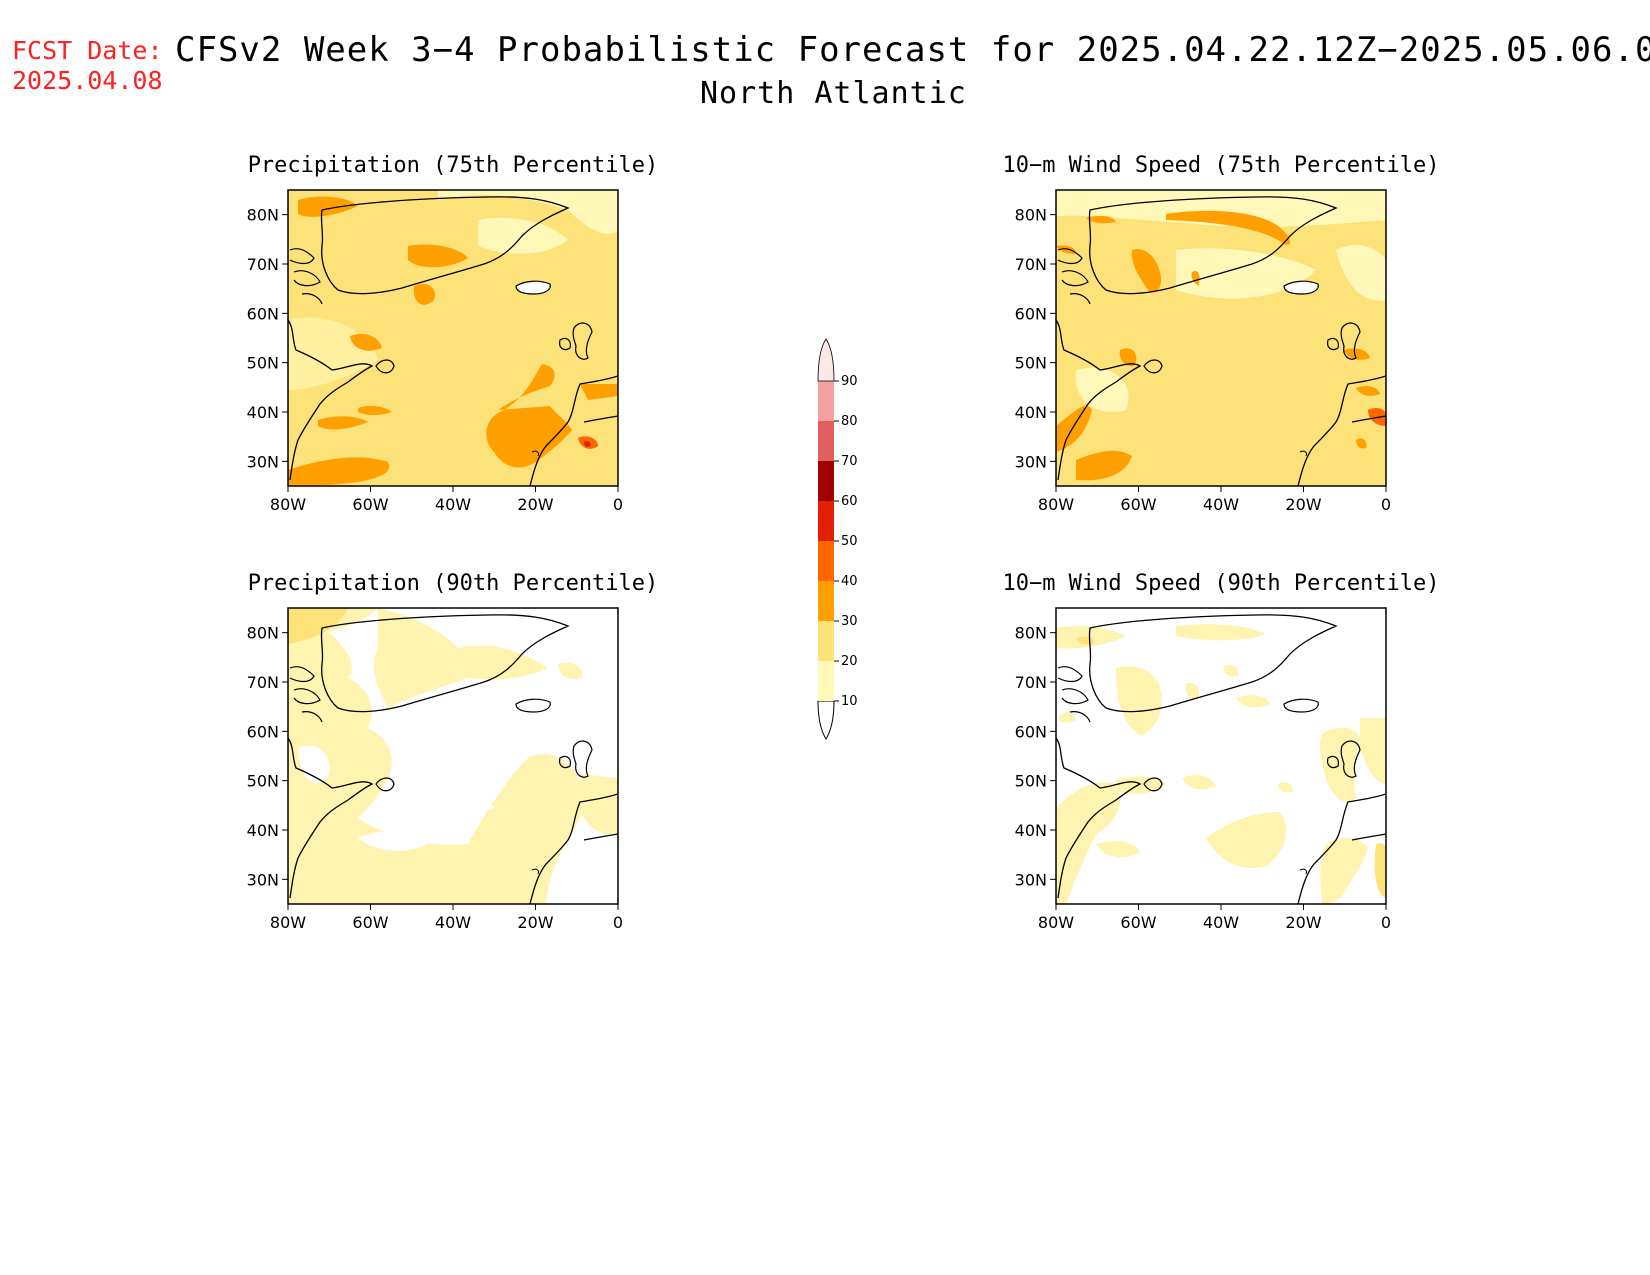  What do you see at coordinates (826, 360) in the screenshot?
I see `colorbar-upper-arrow` at bounding box center [826, 360].